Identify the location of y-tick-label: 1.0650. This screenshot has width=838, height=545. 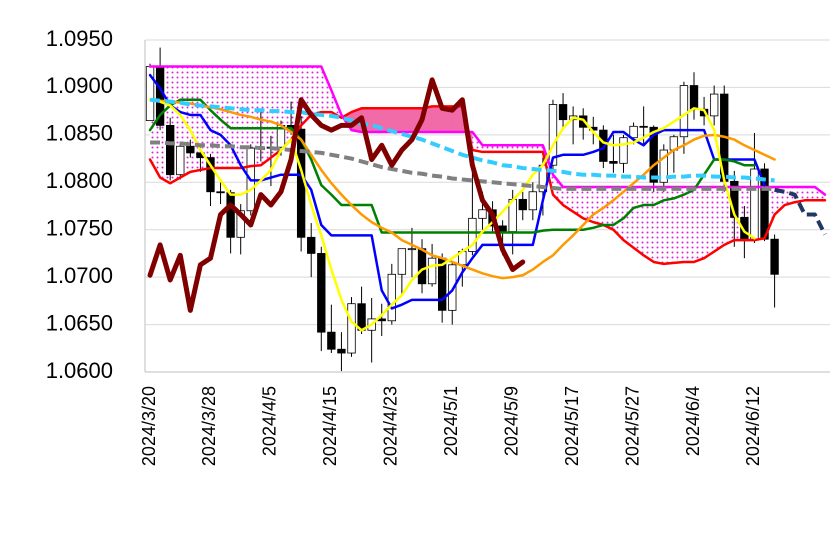
(79, 322).